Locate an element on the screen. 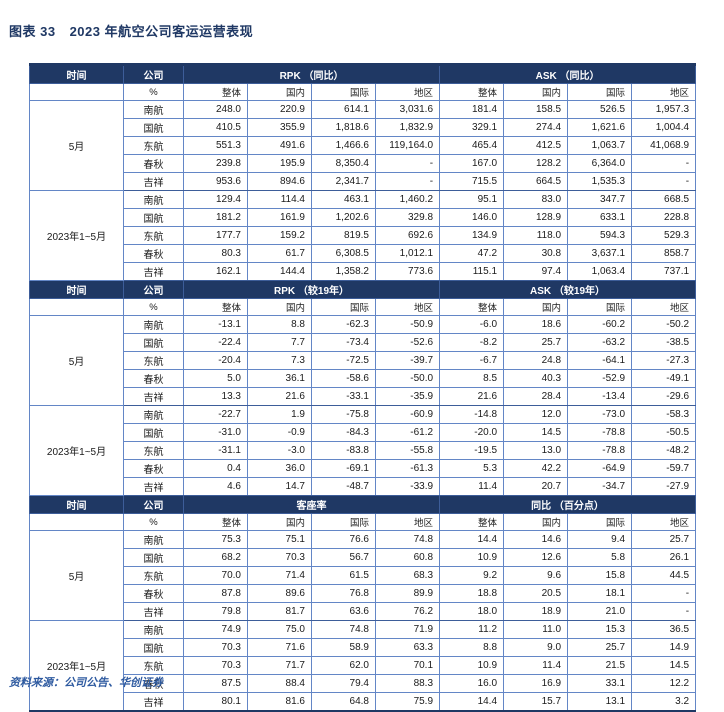 The height and width of the screenshot is (712, 724). data-cell: -64.9 is located at coordinates (600, 468).